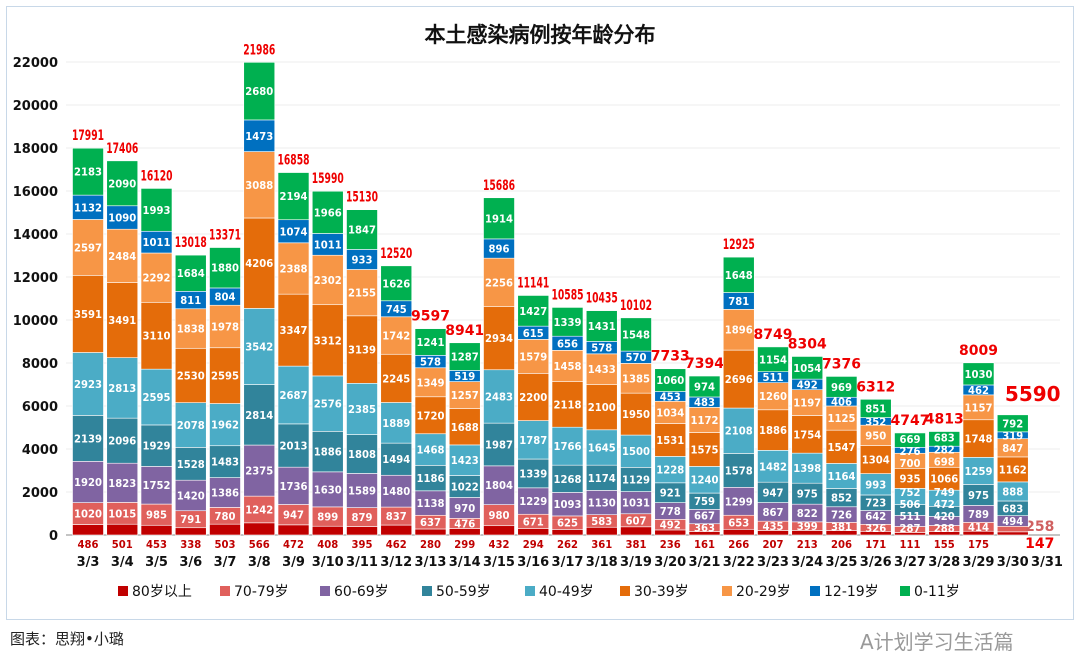 This screenshot has height=657, width=1080. Describe the element at coordinates (328, 562) in the screenshot. I see `x-tick-label: 3/10` at that location.